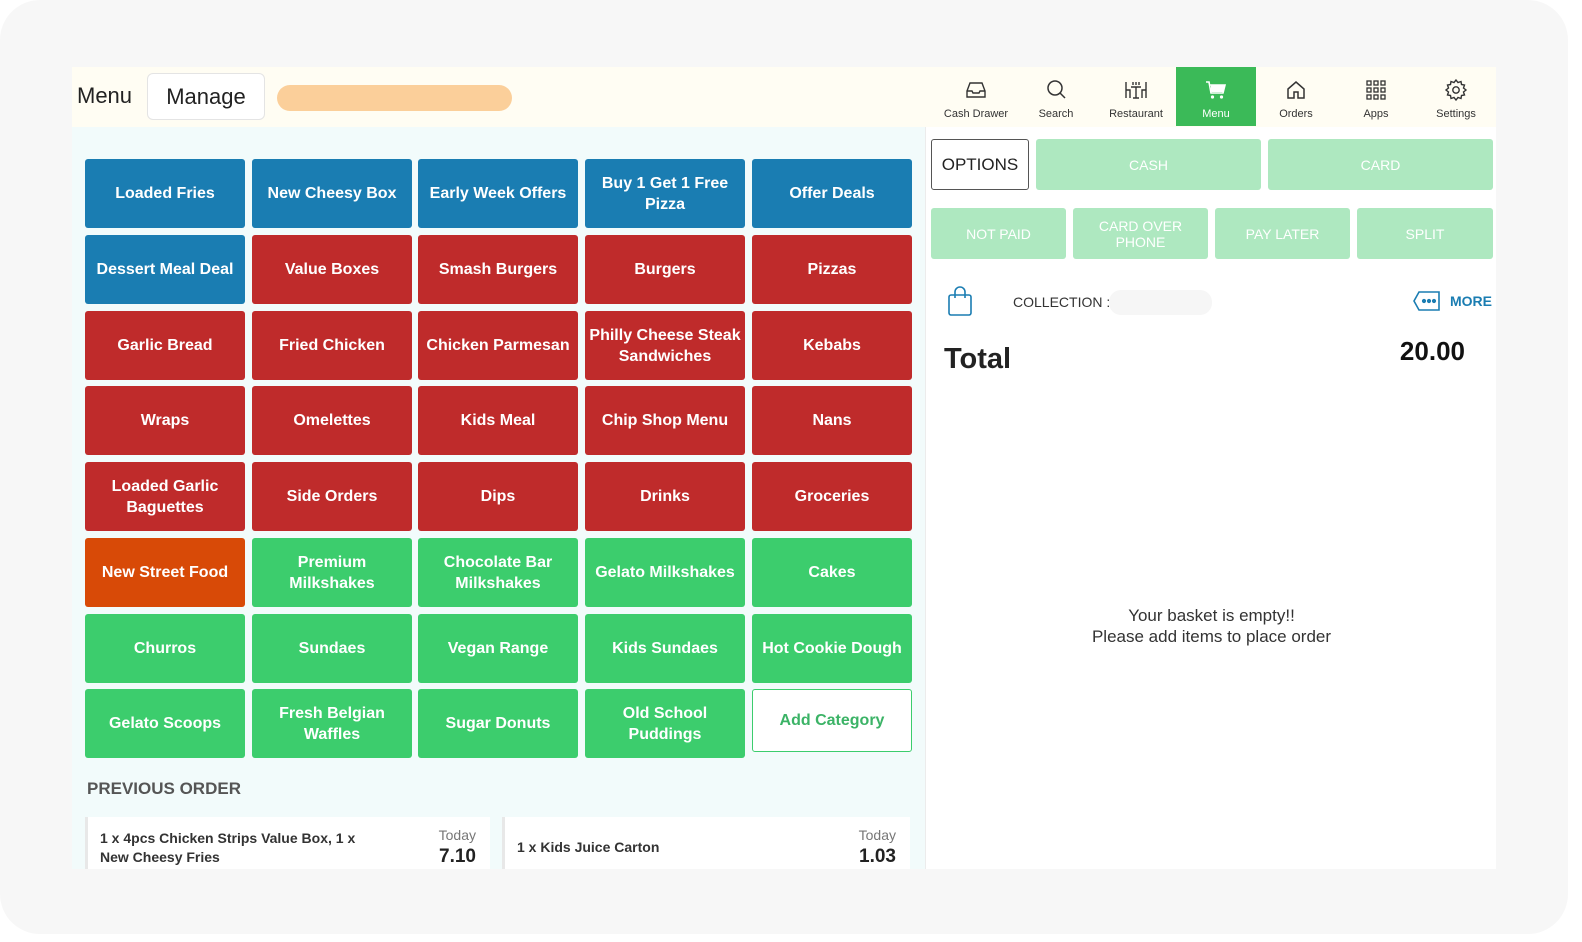 The width and height of the screenshot is (1582, 942). Describe the element at coordinates (1062, 302) in the screenshot. I see `collection-label: COLLECTION :` at that location.